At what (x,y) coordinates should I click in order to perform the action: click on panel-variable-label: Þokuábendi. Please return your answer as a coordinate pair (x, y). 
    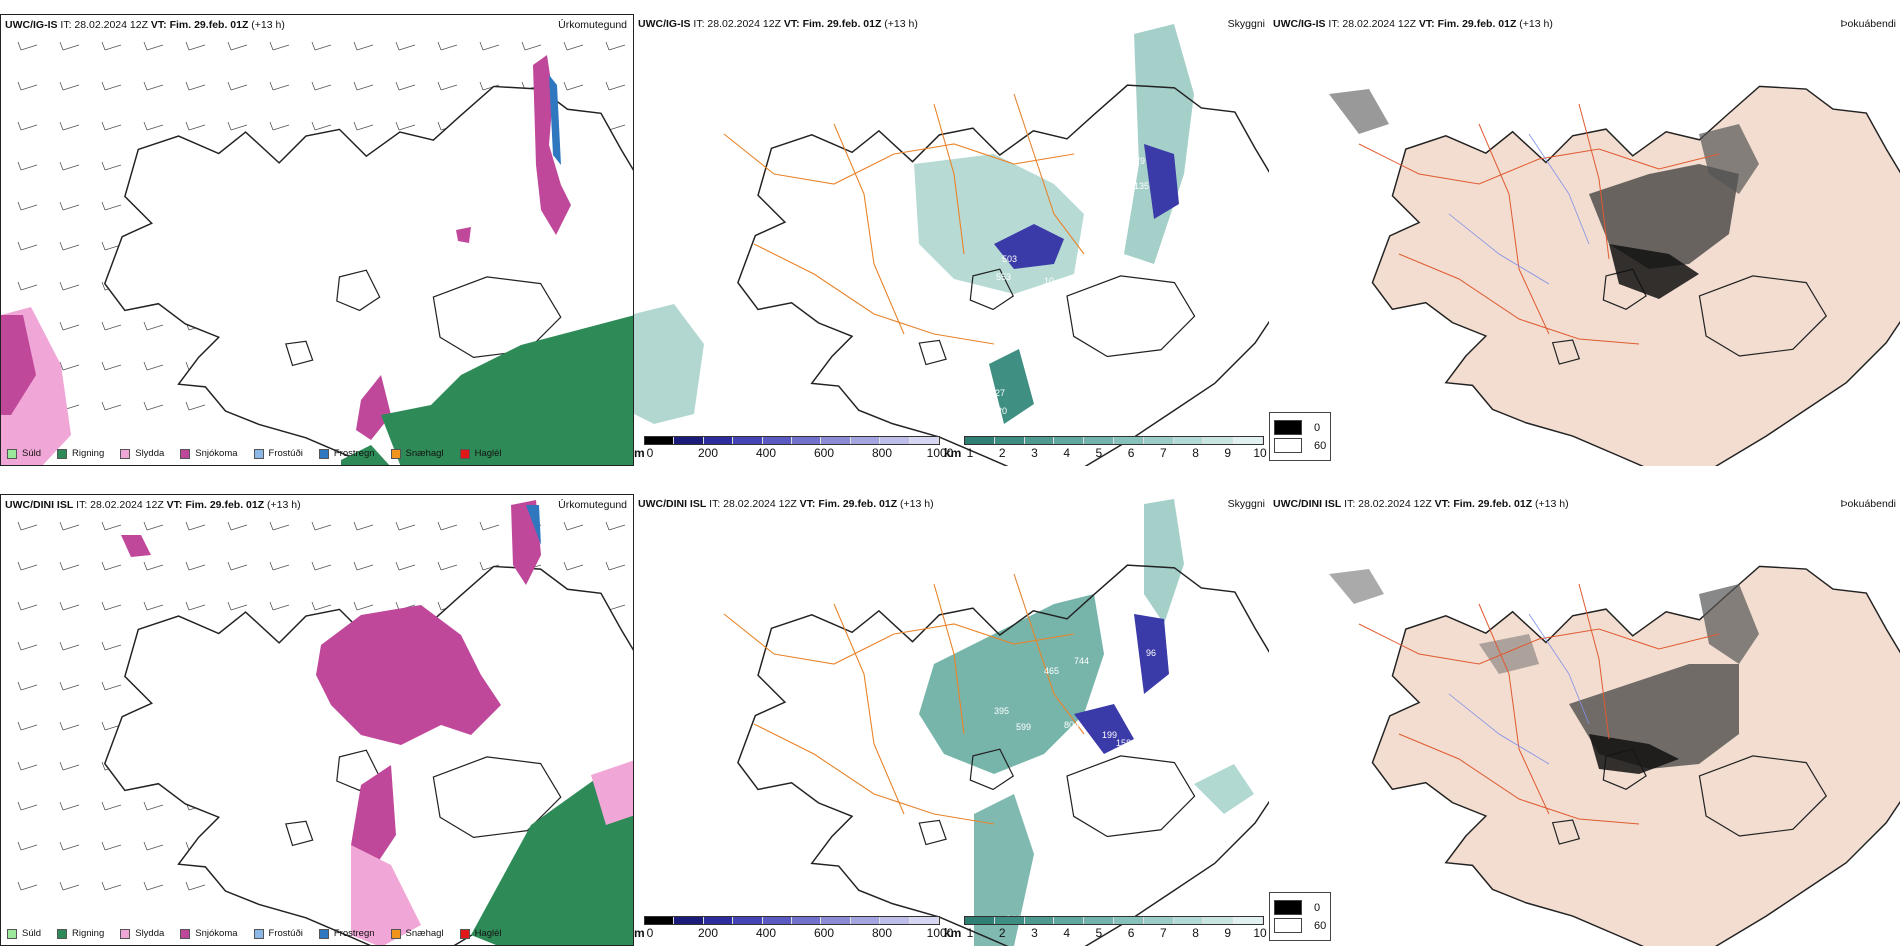
    Looking at the image, I should click on (1868, 504).